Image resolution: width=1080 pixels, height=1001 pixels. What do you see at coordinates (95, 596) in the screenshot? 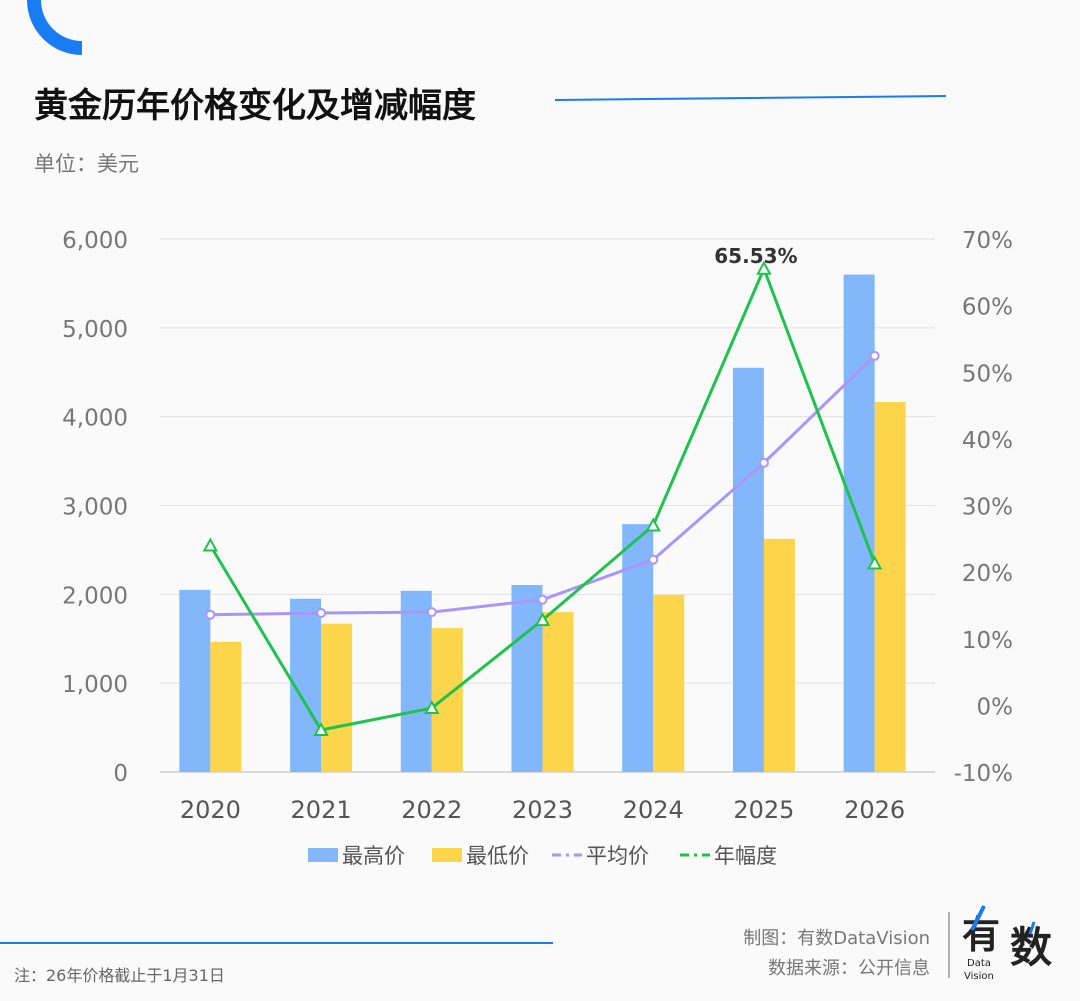
I see `left-tick-label: 2,000` at bounding box center [95, 596].